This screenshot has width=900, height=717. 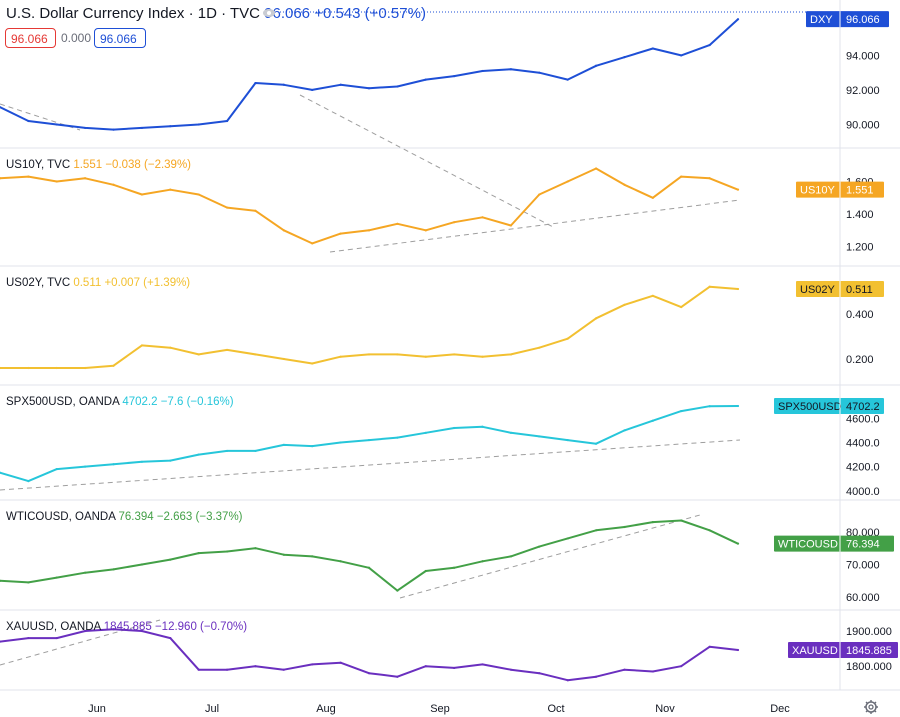 What do you see at coordinates (555, 709) in the screenshot?
I see `time-axis-label: Oct` at bounding box center [555, 709].